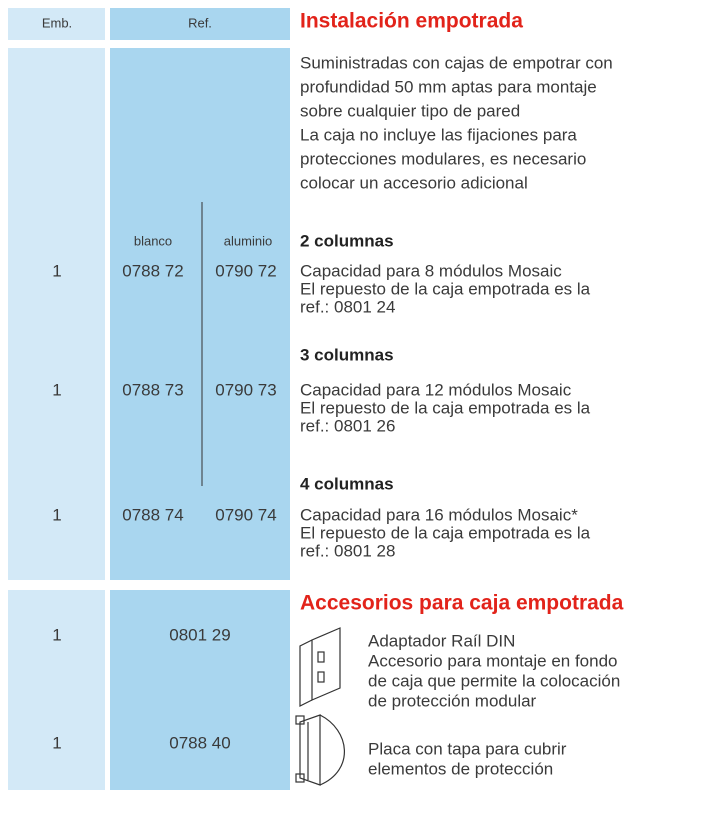 The image size is (701, 814). What do you see at coordinates (431, 270) in the screenshot?
I see `item-text: Capacidad para 8 módulos Mosaic` at bounding box center [431, 270].